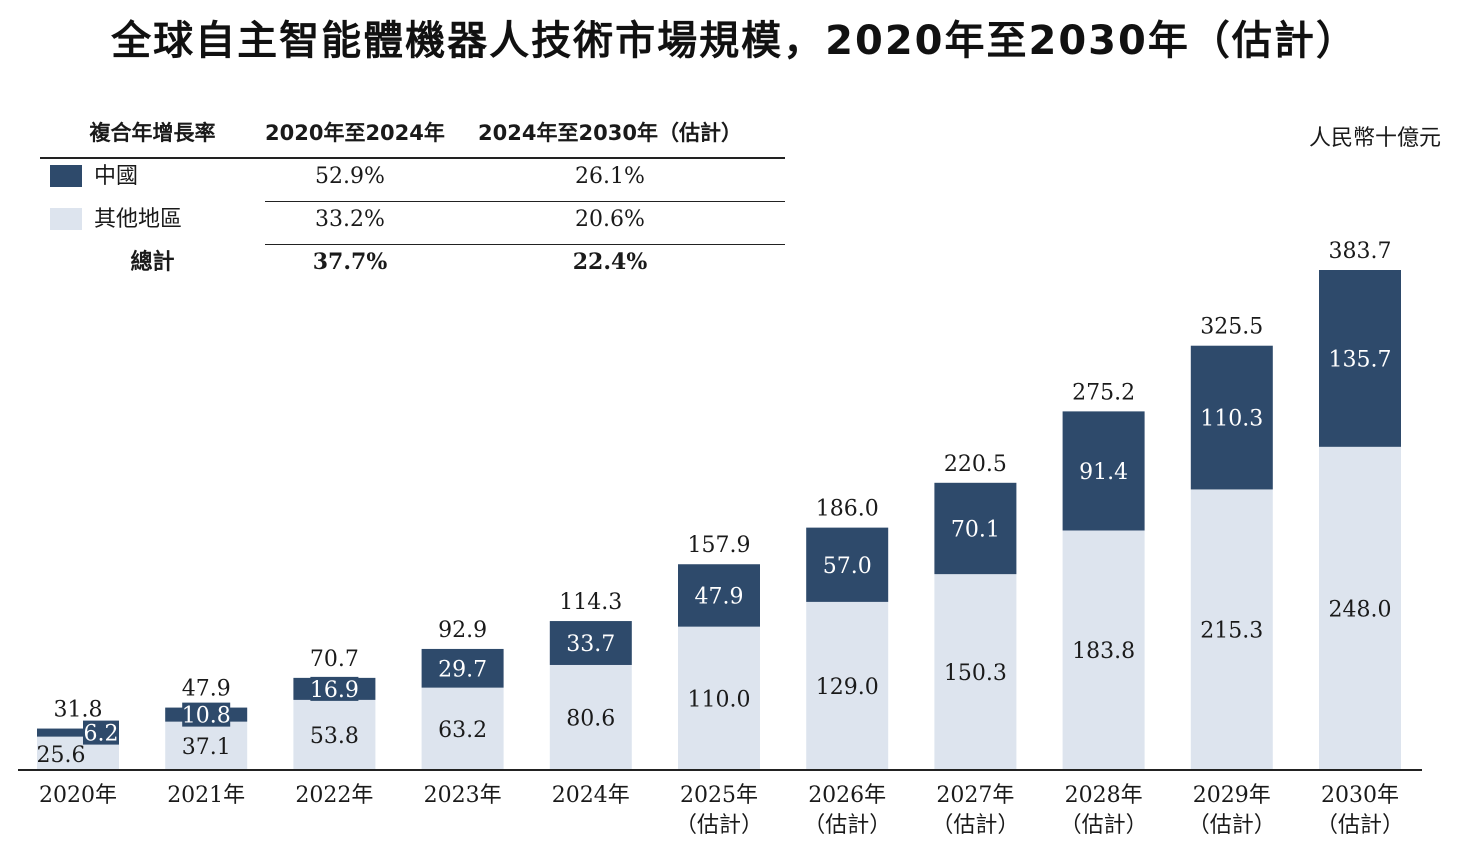  What do you see at coordinates (610, 176) in the screenshot?
I see `cagr-china-p2: 26.1%` at bounding box center [610, 176].